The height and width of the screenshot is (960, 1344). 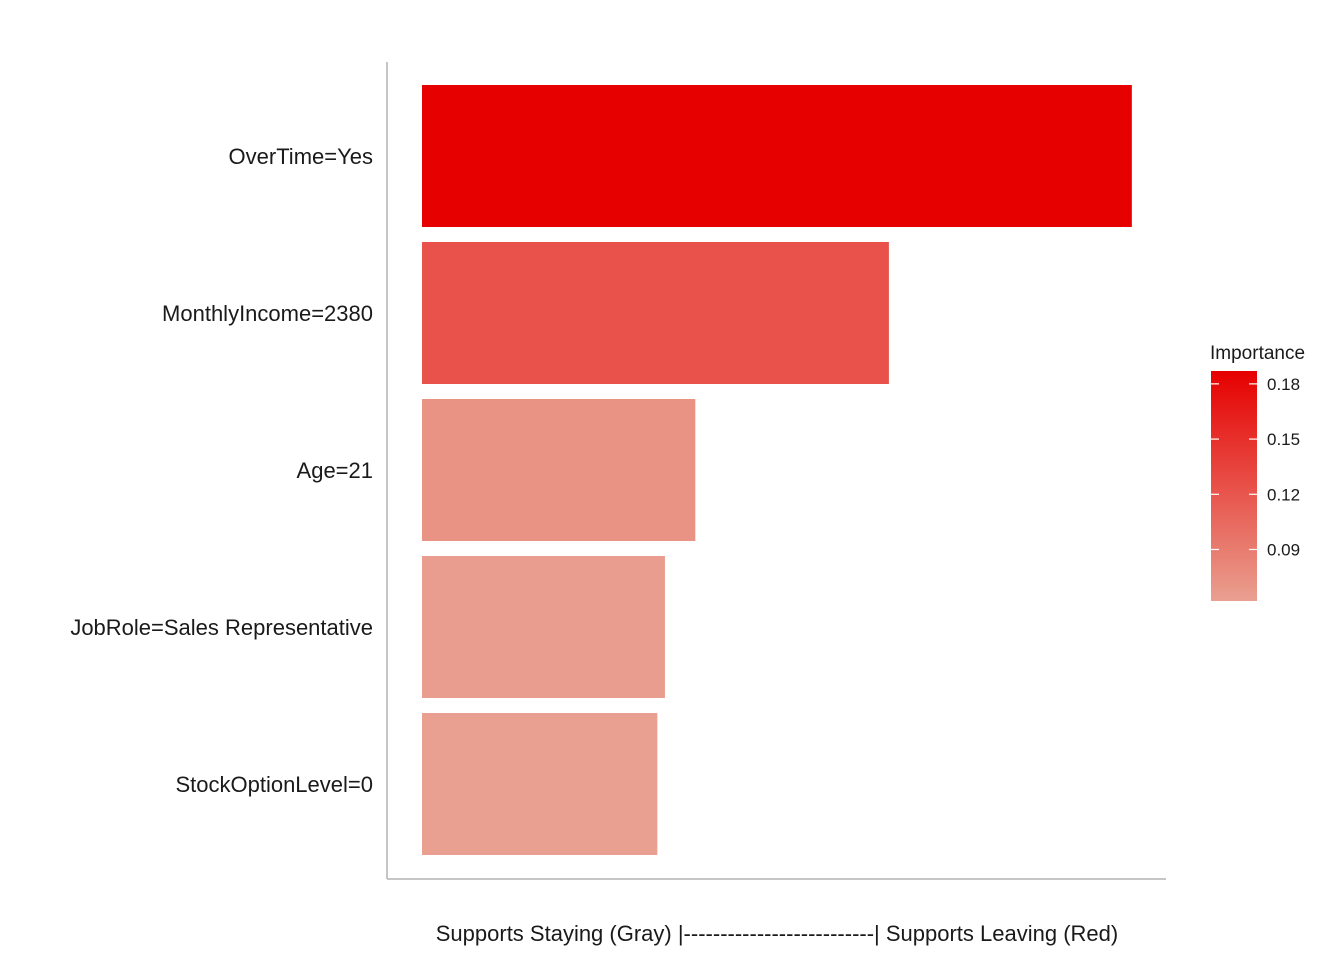 What do you see at coordinates (221, 627) in the screenshot?
I see `category-label-4: JobRole=Sales Representative` at bounding box center [221, 627].